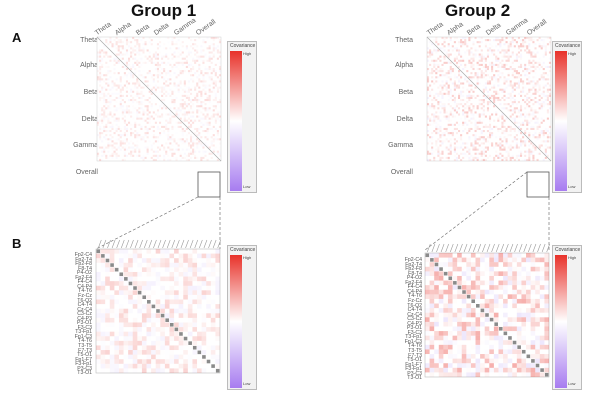  What do you see at coordinates (414, 305) in the screenshot?
I see `g2-b-channel-row-label: T6-O2` at bounding box center [414, 305].